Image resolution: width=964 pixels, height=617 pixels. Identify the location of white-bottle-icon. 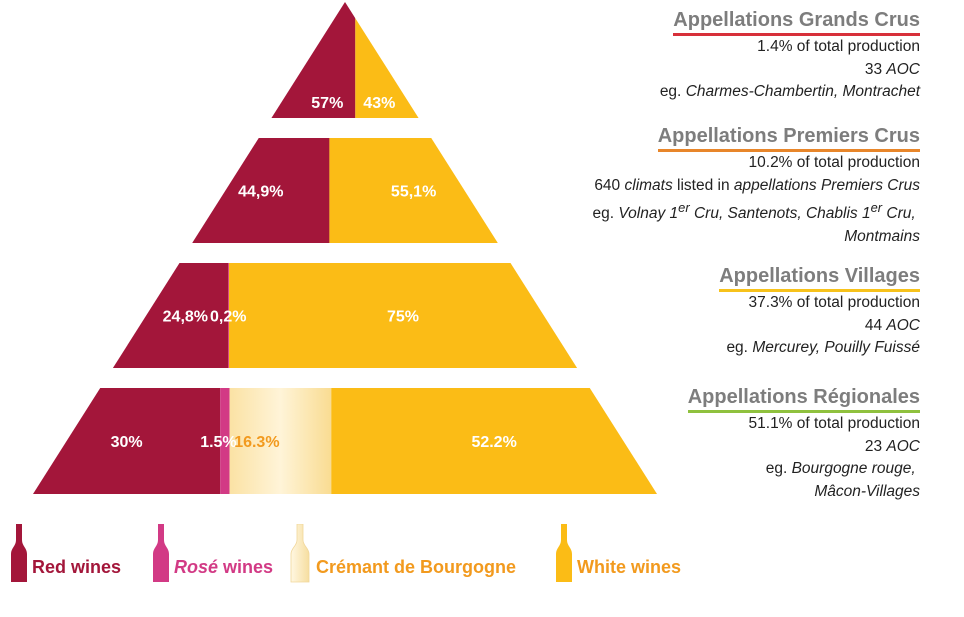
(564, 553).